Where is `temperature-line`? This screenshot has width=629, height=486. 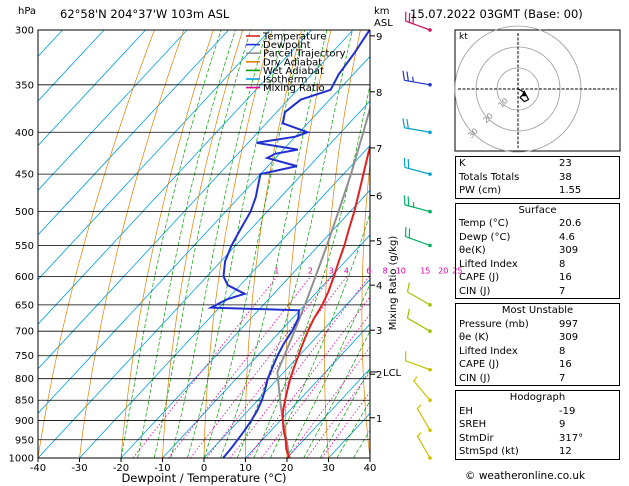
temperature-line is located at coordinates (325, 300).